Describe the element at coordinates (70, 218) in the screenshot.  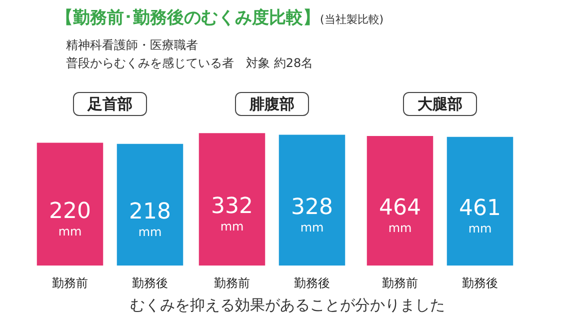
I see `data-label: 220 mm` at that location.